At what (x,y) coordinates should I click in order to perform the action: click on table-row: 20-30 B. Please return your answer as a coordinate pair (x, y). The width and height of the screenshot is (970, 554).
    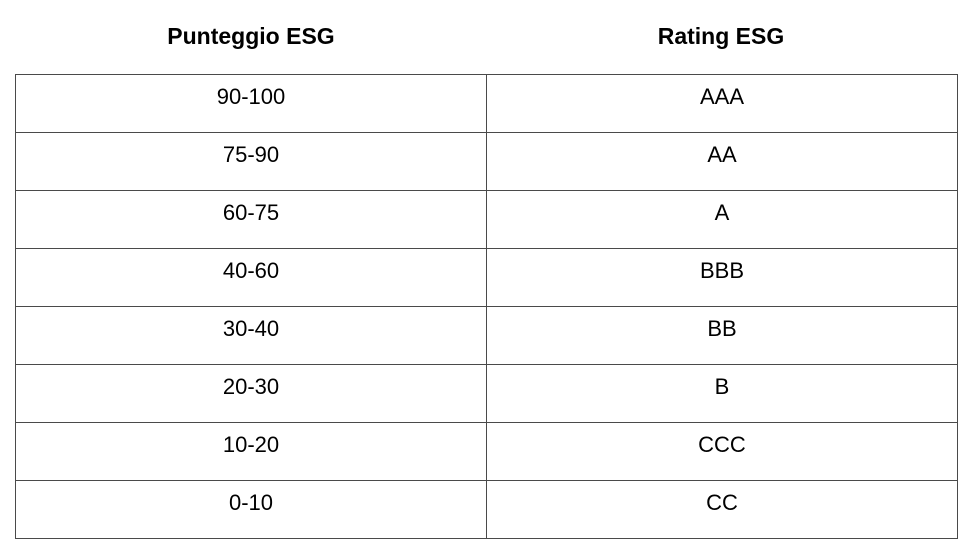
    Looking at the image, I should click on (486, 393).